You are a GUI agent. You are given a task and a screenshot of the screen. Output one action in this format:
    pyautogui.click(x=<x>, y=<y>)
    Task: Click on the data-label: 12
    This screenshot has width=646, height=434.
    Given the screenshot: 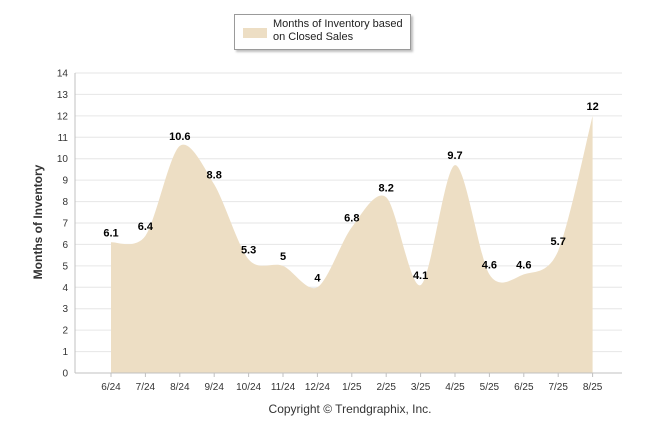 What is the action you would take?
    pyautogui.click(x=592, y=107)
    